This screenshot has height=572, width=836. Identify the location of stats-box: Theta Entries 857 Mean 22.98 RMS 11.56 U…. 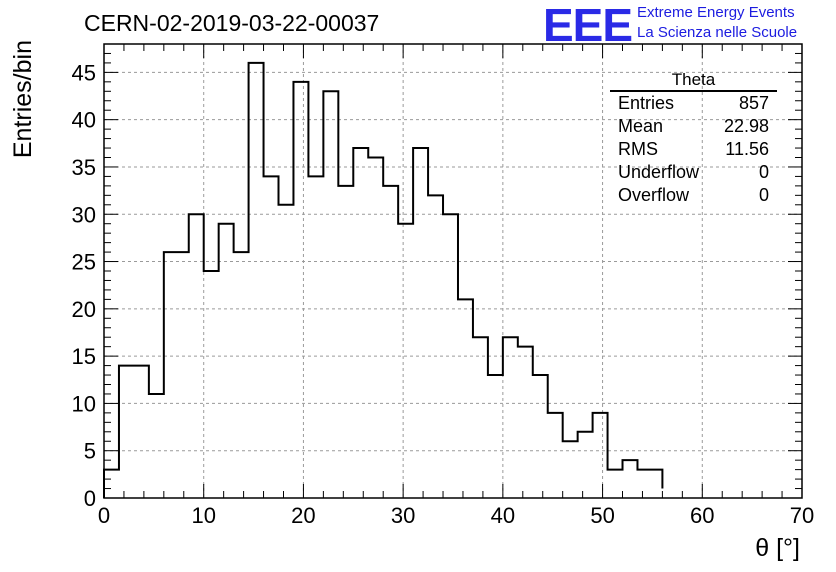
(693, 138).